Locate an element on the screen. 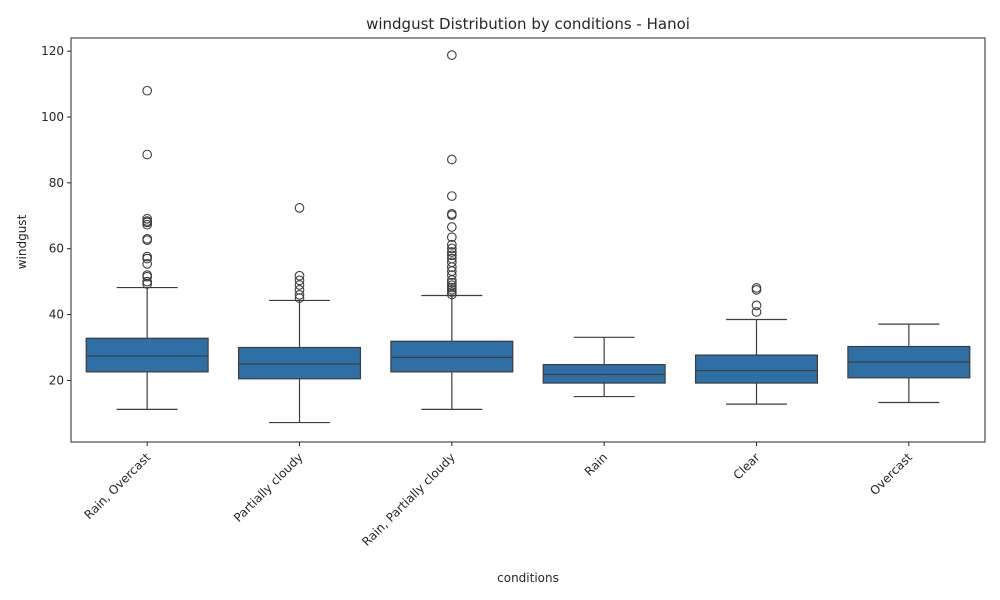  x-axis-label: conditions is located at coordinates (528, 578).